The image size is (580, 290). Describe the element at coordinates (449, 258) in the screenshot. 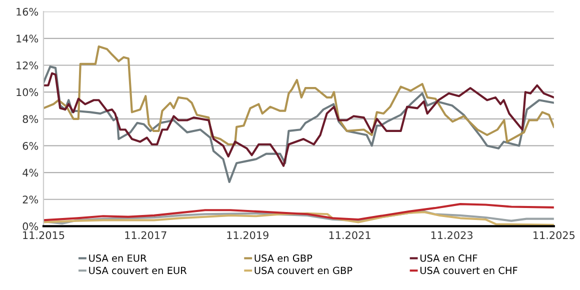

I see `legend-label: USA en CHF` at that location.